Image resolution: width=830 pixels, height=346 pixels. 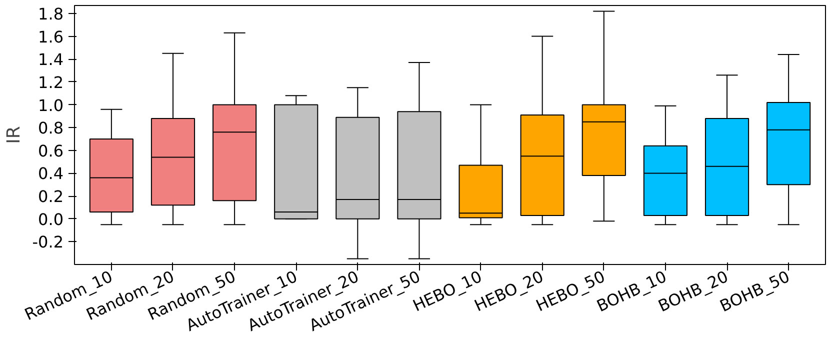 I want to click on y-tick-label: 1.8, so click(x=51, y=14).